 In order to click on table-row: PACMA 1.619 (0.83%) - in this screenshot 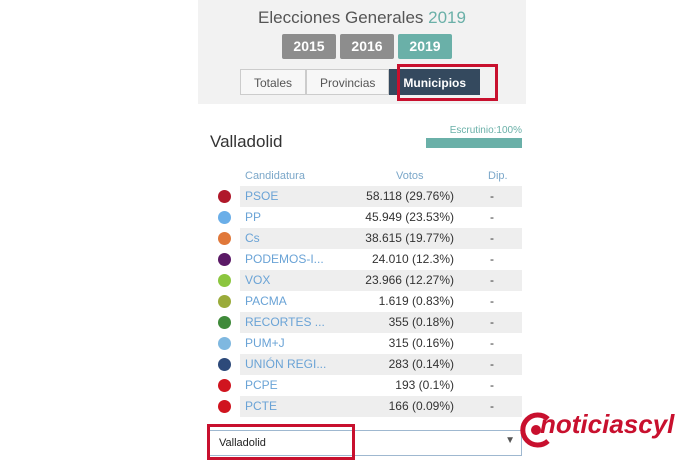, I will do `click(366, 301)`.